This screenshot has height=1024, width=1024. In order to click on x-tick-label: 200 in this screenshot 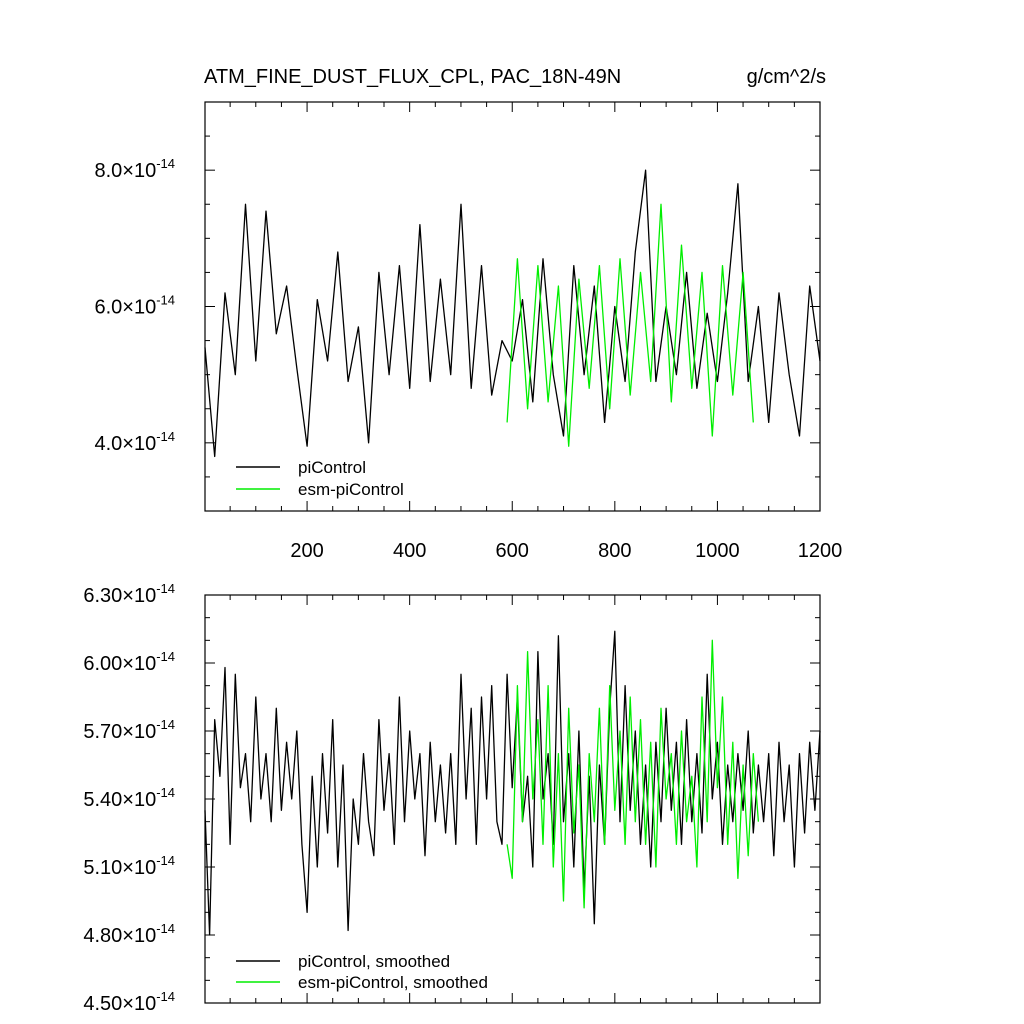, I will do `click(306, 551)`.